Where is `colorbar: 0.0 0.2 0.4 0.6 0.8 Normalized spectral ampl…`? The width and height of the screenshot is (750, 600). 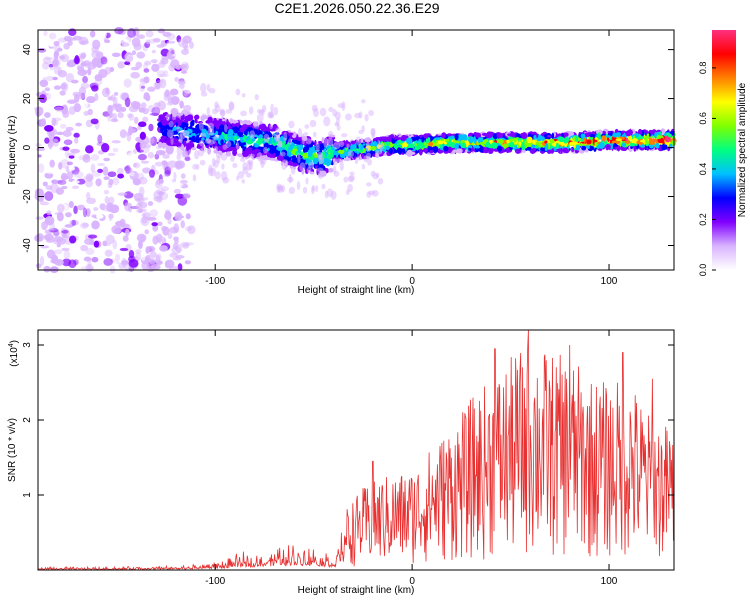
colorbar: 0.0 0.2 0.4 0.6 0.8 Normalized spectral ampl… is located at coordinates (723, 153).